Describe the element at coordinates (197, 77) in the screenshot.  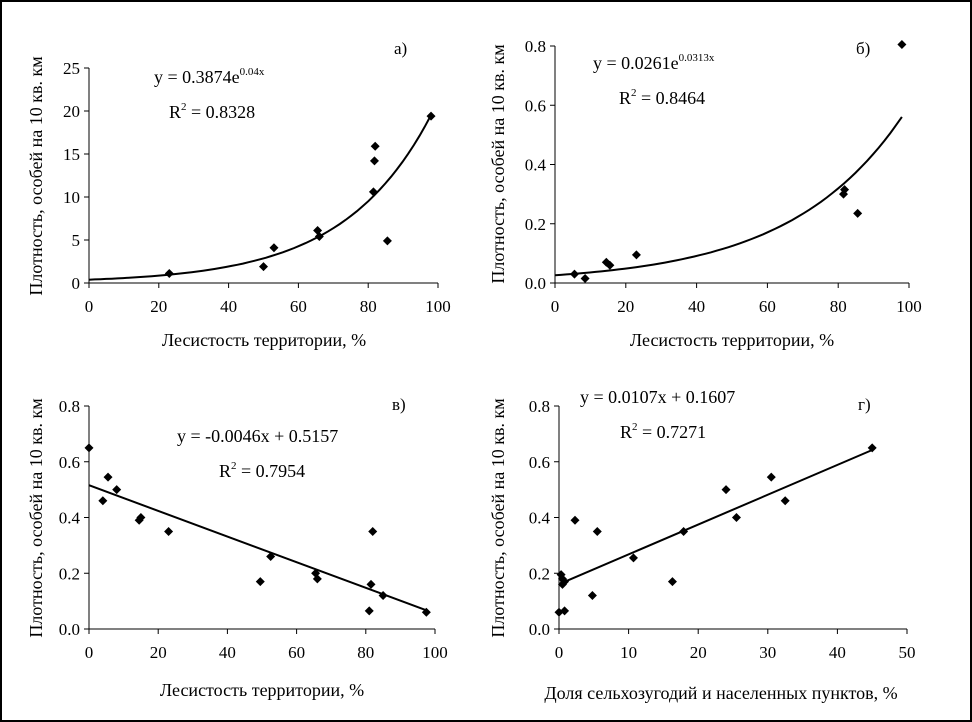
I see `equation-main: y = 0.3874e` at that location.